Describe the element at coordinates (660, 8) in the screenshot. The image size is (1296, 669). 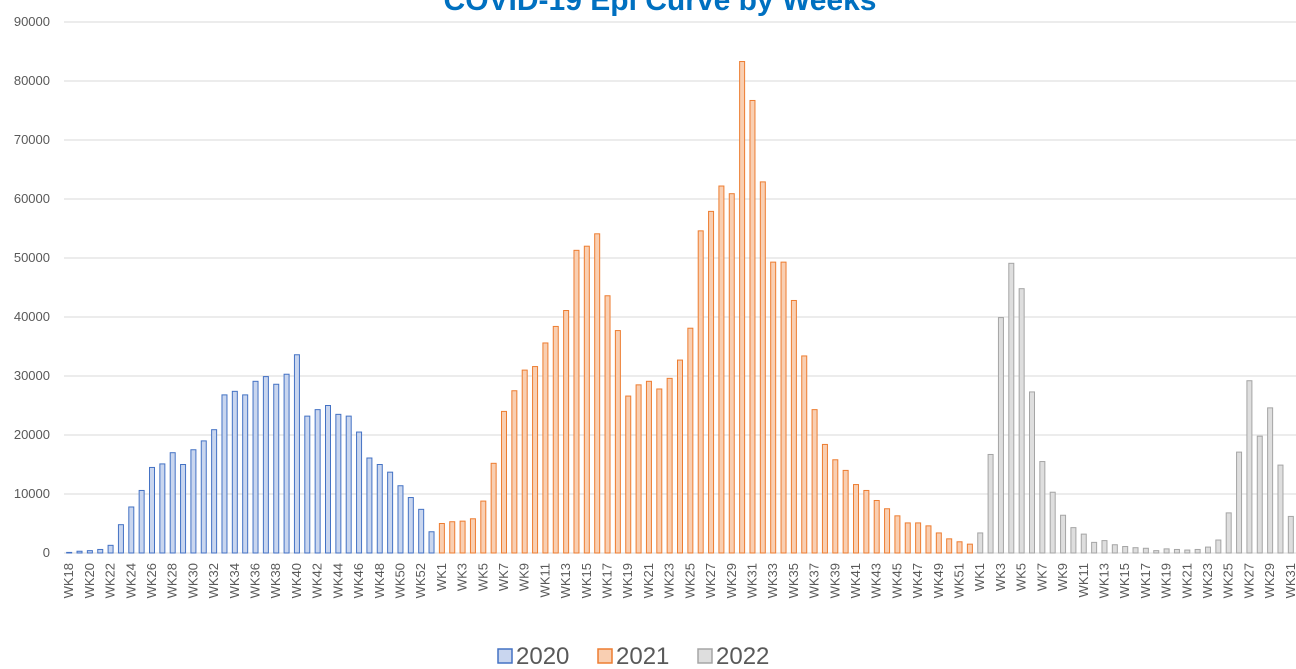
I see `chart-title: COVID-19 Epi Curve by Weeks` at that location.